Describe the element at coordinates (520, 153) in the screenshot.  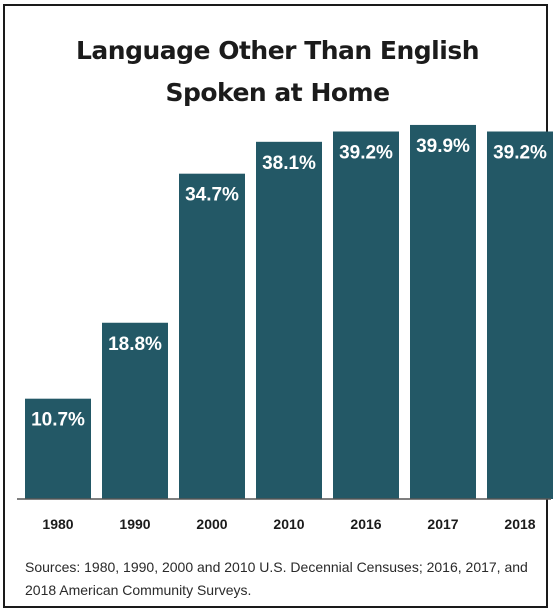
I see `bar-value-label-2018: 39.2%` at that location.